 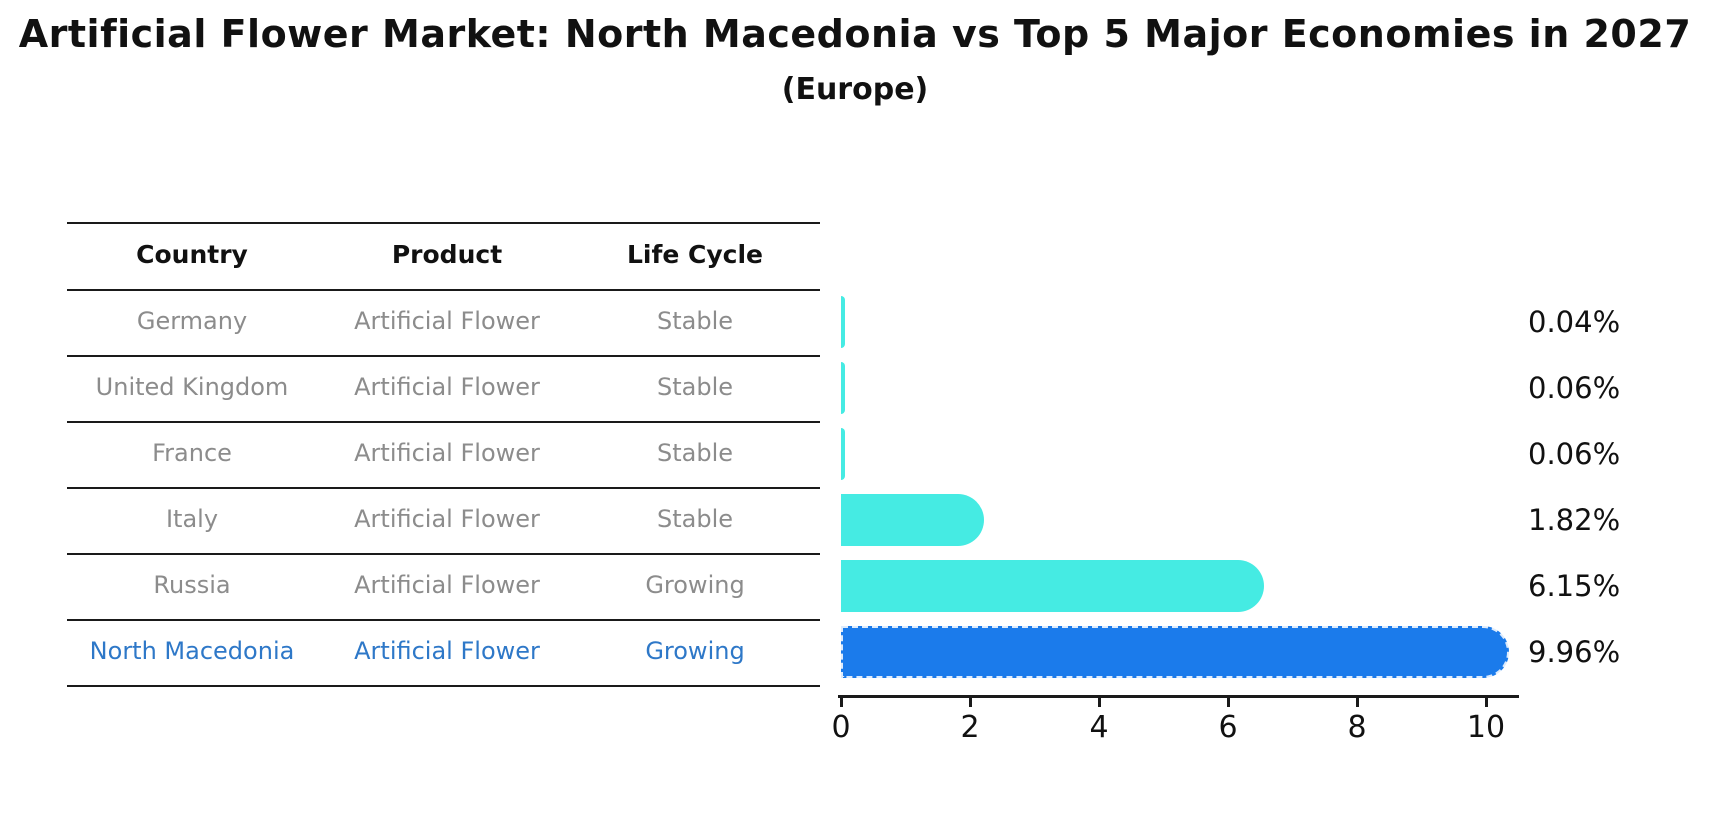 What do you see at coordinates (843, 322) in the screenshot?
I see `bar-germany` at bounding box center [843, 322].